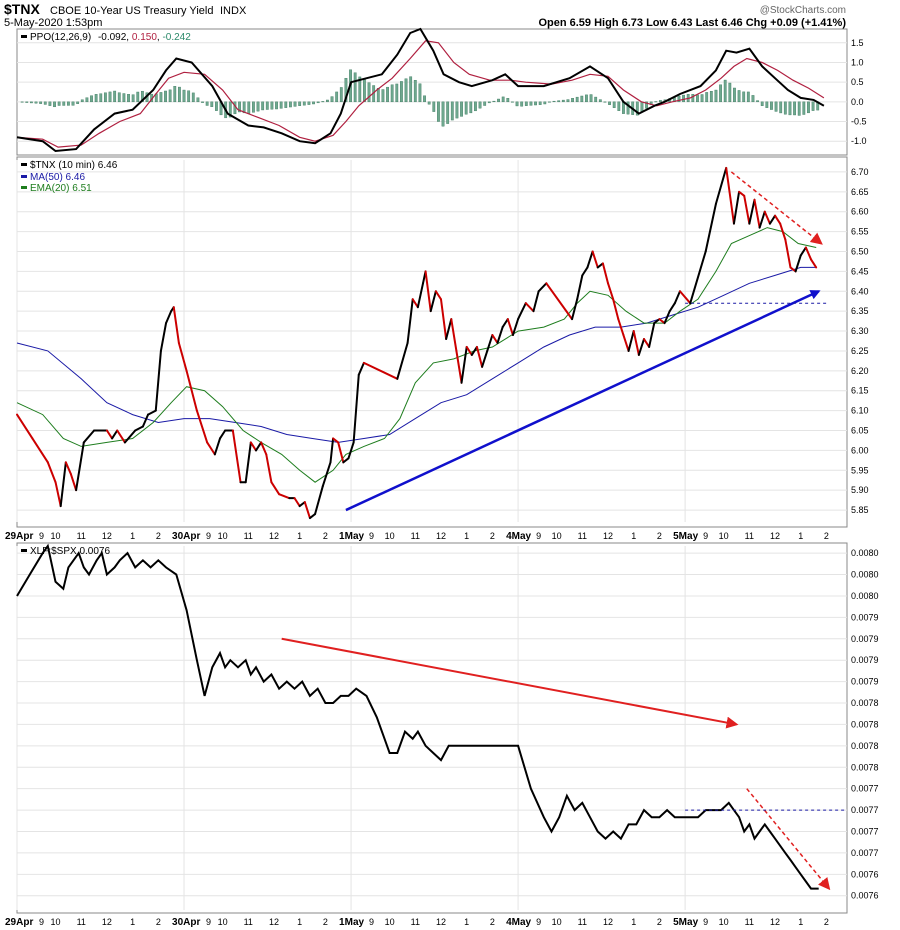 The image size is (900, 930). Describe the element at coordinates (860, 251) in the screenshot. I see `tnx-y-tick: 6.50` at that location.